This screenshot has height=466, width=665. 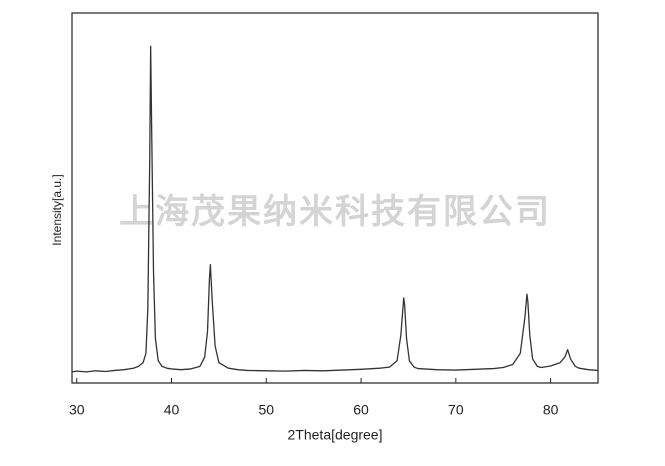 What do you see at coordinates (551, 410) in the screenshot?
I see `x-tick-label: 80` at bounding box center [551, 410].